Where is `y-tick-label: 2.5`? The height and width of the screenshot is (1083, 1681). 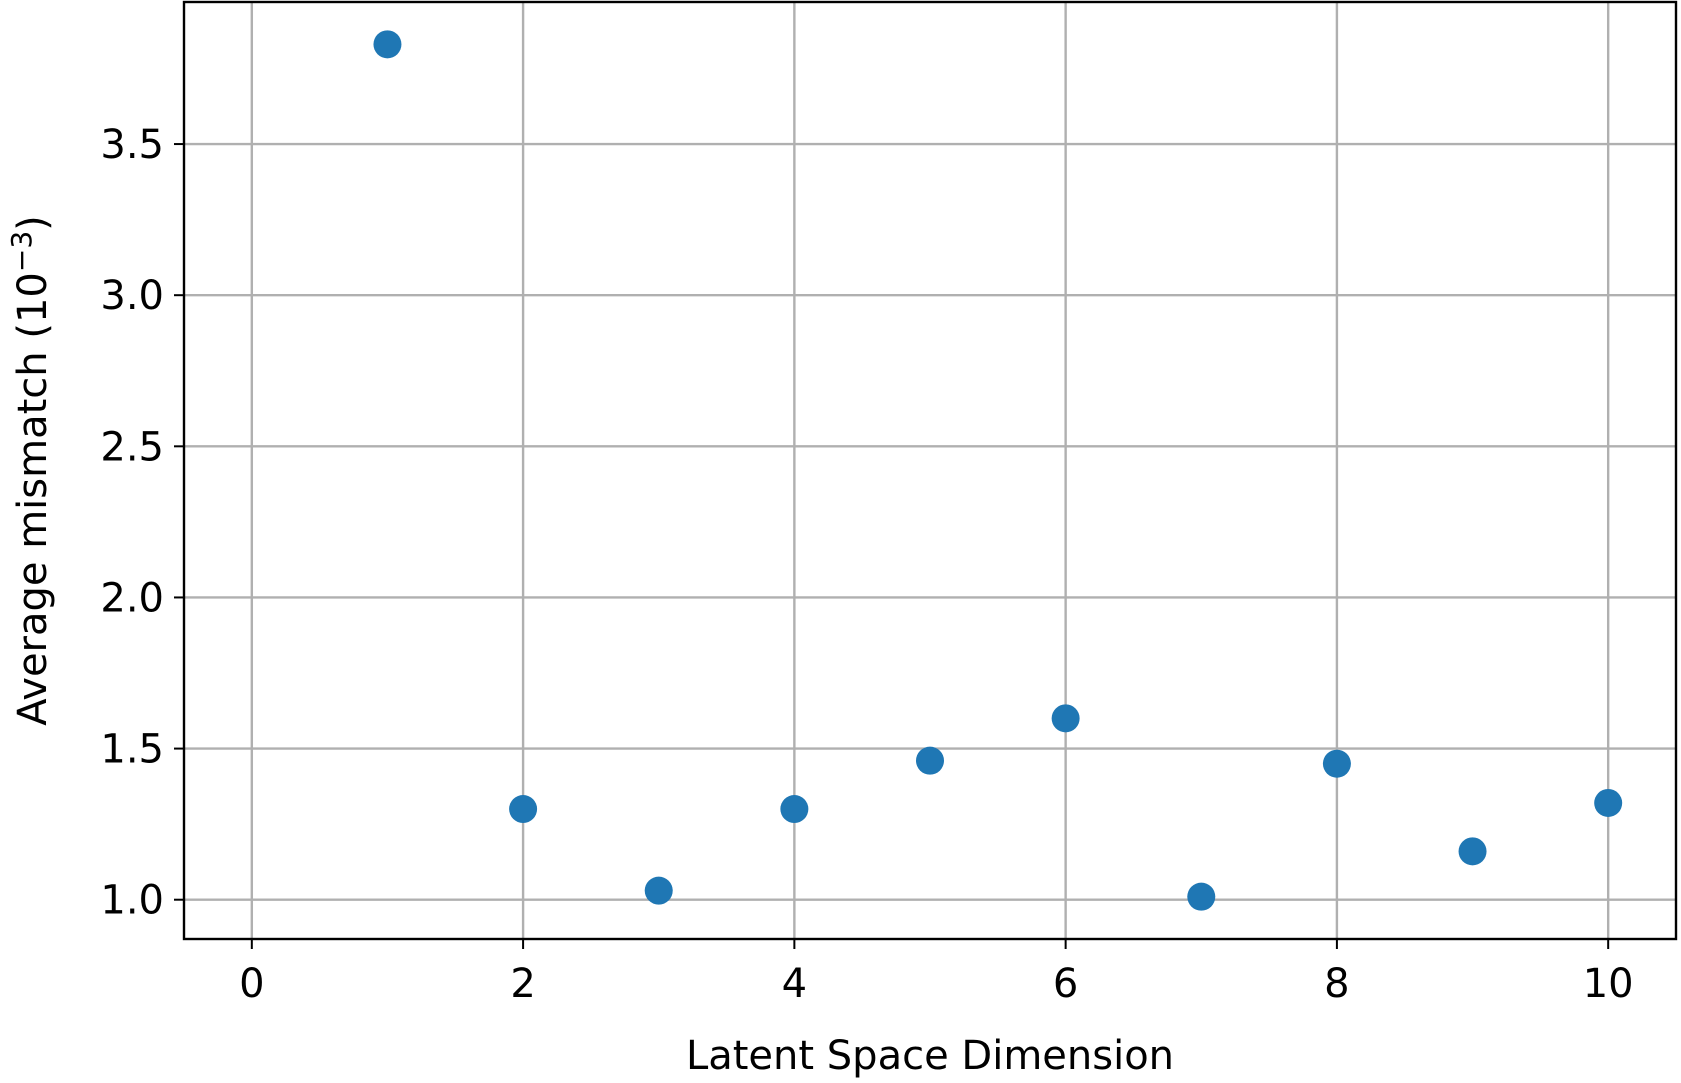 y-tick-label: 2.5 is located at coordinates (132, 447).